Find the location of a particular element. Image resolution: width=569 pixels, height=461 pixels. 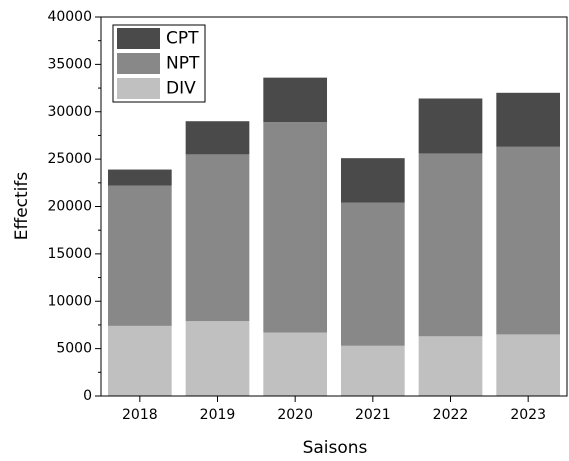

legend-label: DIV is located at coordinates (181, 89).